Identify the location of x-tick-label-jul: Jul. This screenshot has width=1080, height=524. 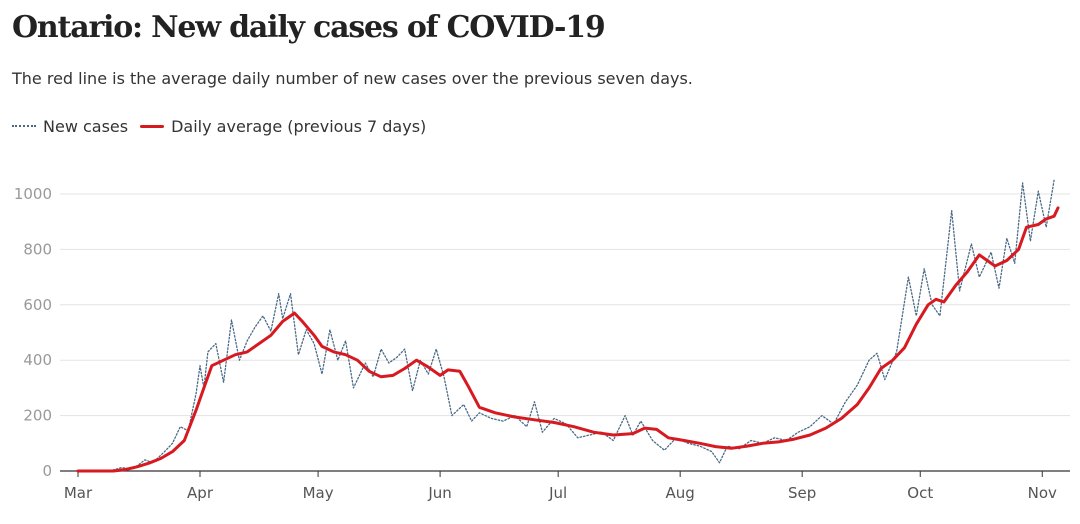
(557, 493).